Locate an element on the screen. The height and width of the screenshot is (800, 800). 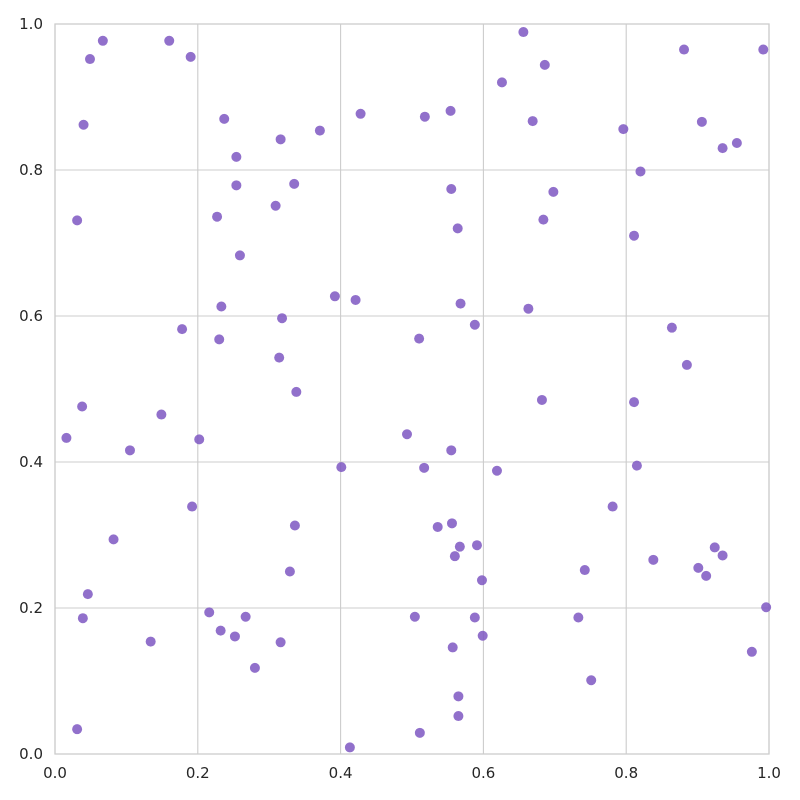
x-tick-label: 0.4 is located at coordinates (341, 773).